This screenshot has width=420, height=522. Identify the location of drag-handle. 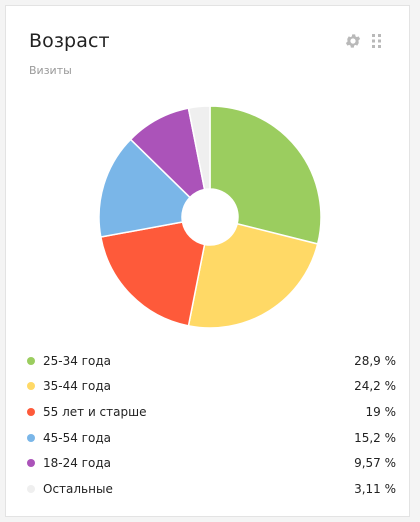
(377, 41).